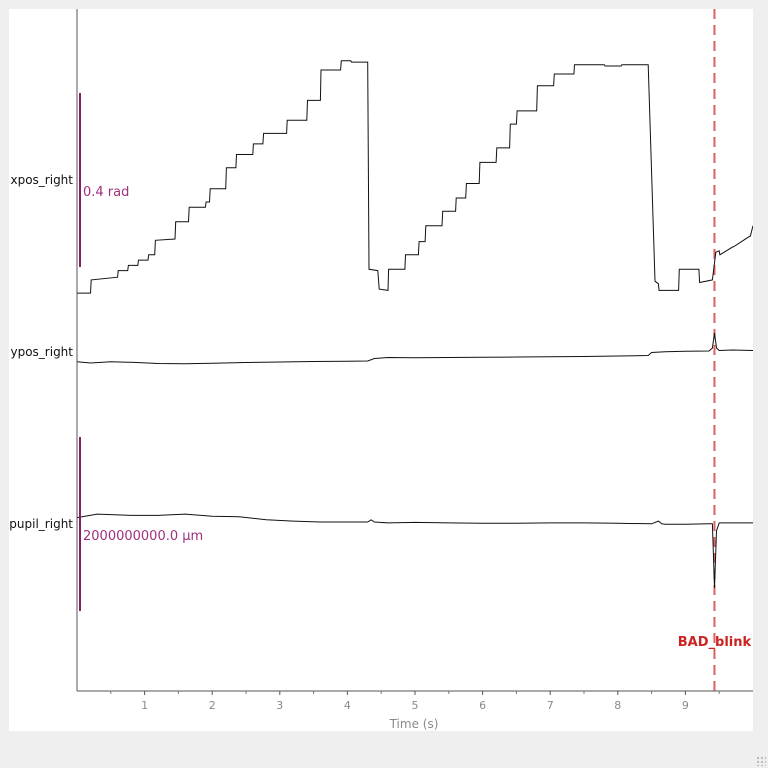 The height and width of the screenshot is (768, 768). What do you see at coordinates (106, 192) in the screenshot?
I see `scale-bar-label: 0.4 rad` at bounding box center [106, 192].